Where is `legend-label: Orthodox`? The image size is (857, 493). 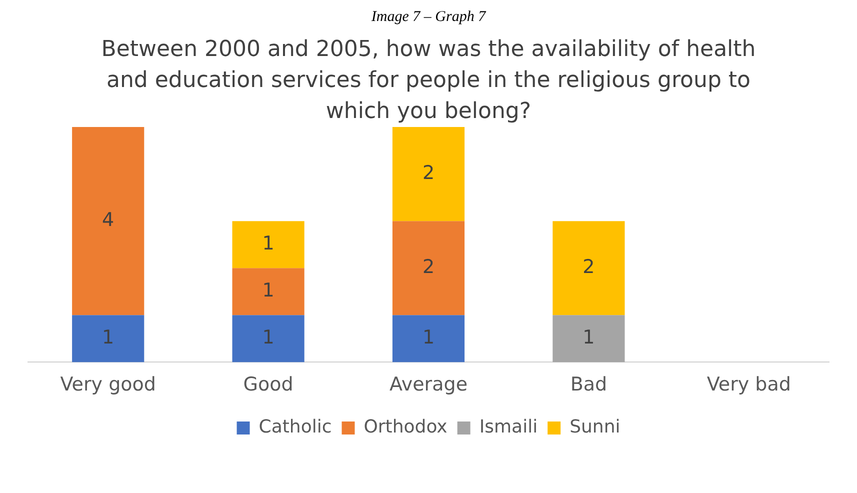
legend-label: Orthodox is located at coordinates (406, 427).